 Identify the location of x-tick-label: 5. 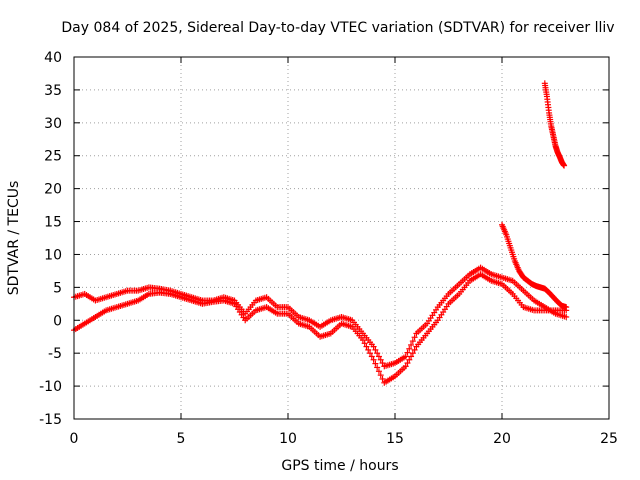
(181, 439).